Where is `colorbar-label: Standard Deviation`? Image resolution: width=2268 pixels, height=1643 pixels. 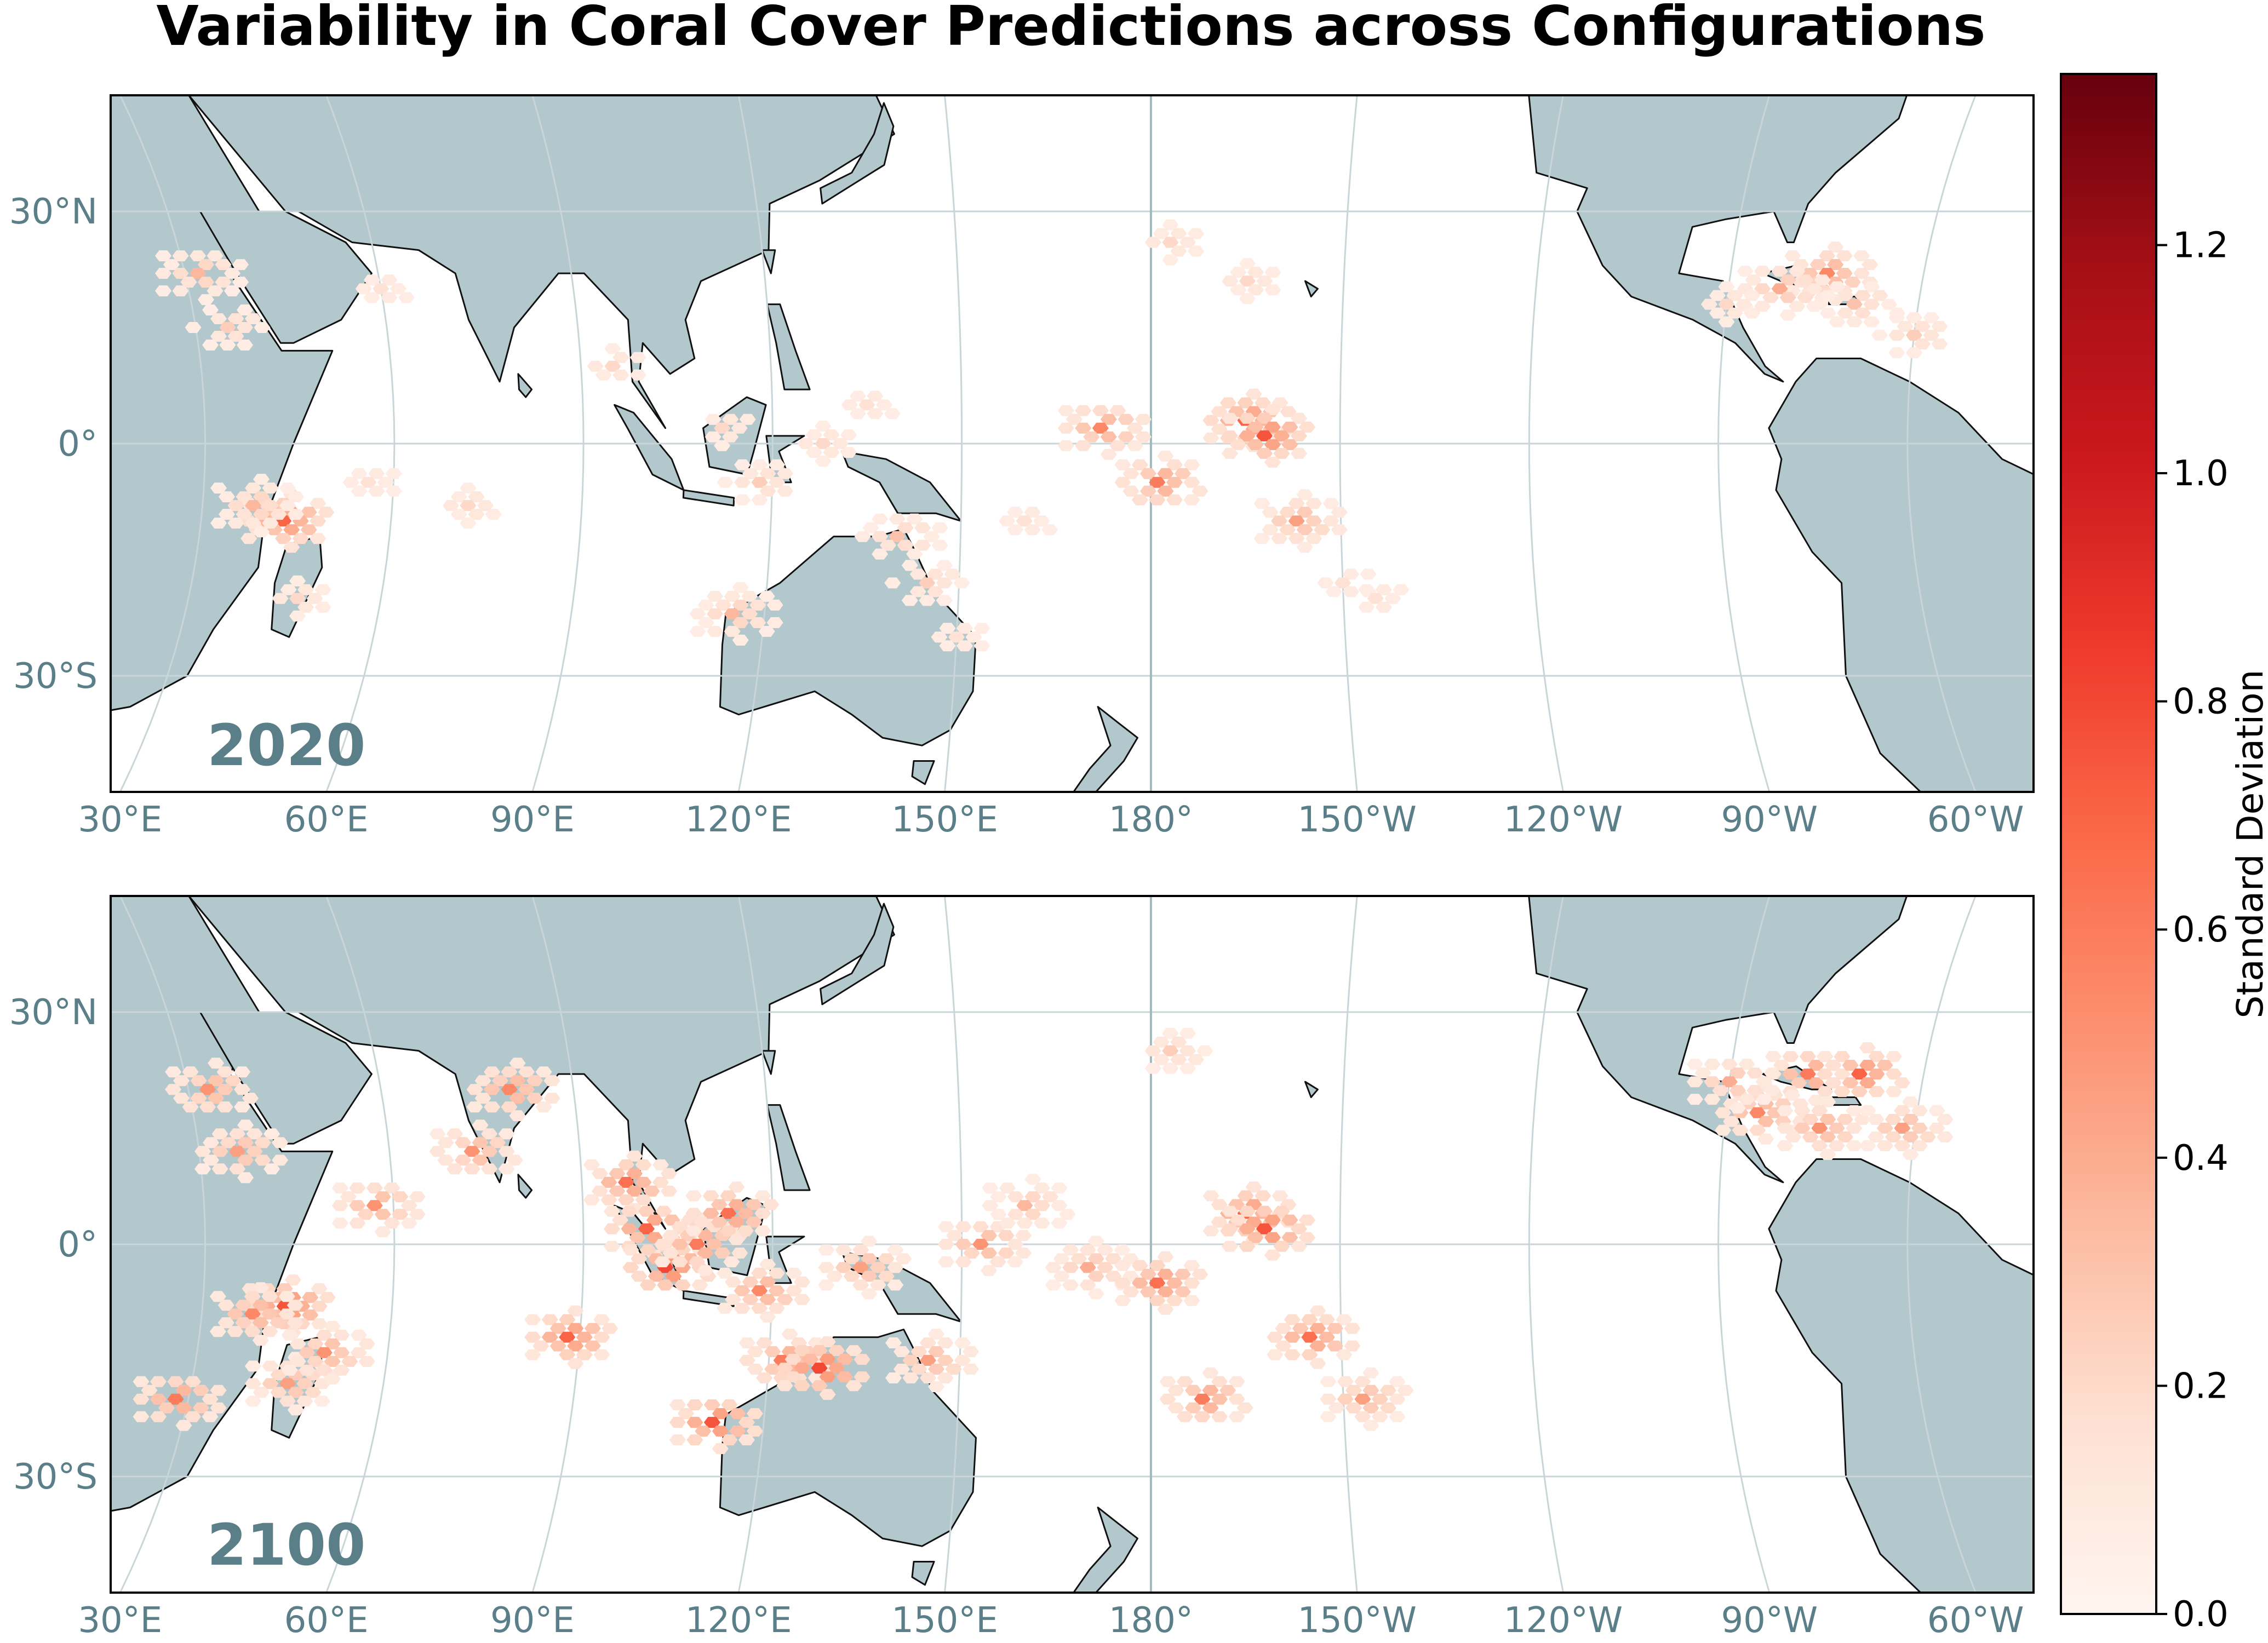 colorbar-label: Standard Deviation is located at coordinates (2248, 844).